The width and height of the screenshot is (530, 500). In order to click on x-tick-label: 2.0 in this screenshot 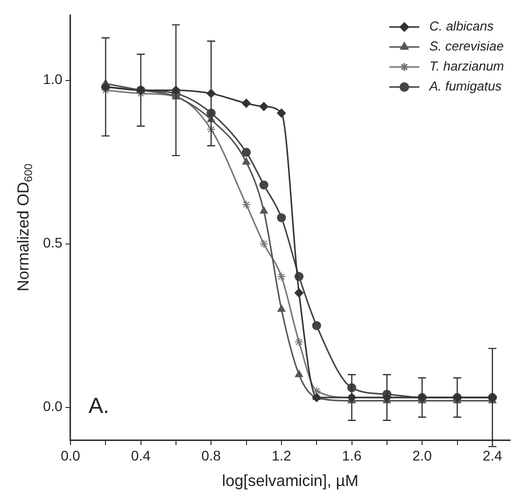, I will do `click(422, 455)`.